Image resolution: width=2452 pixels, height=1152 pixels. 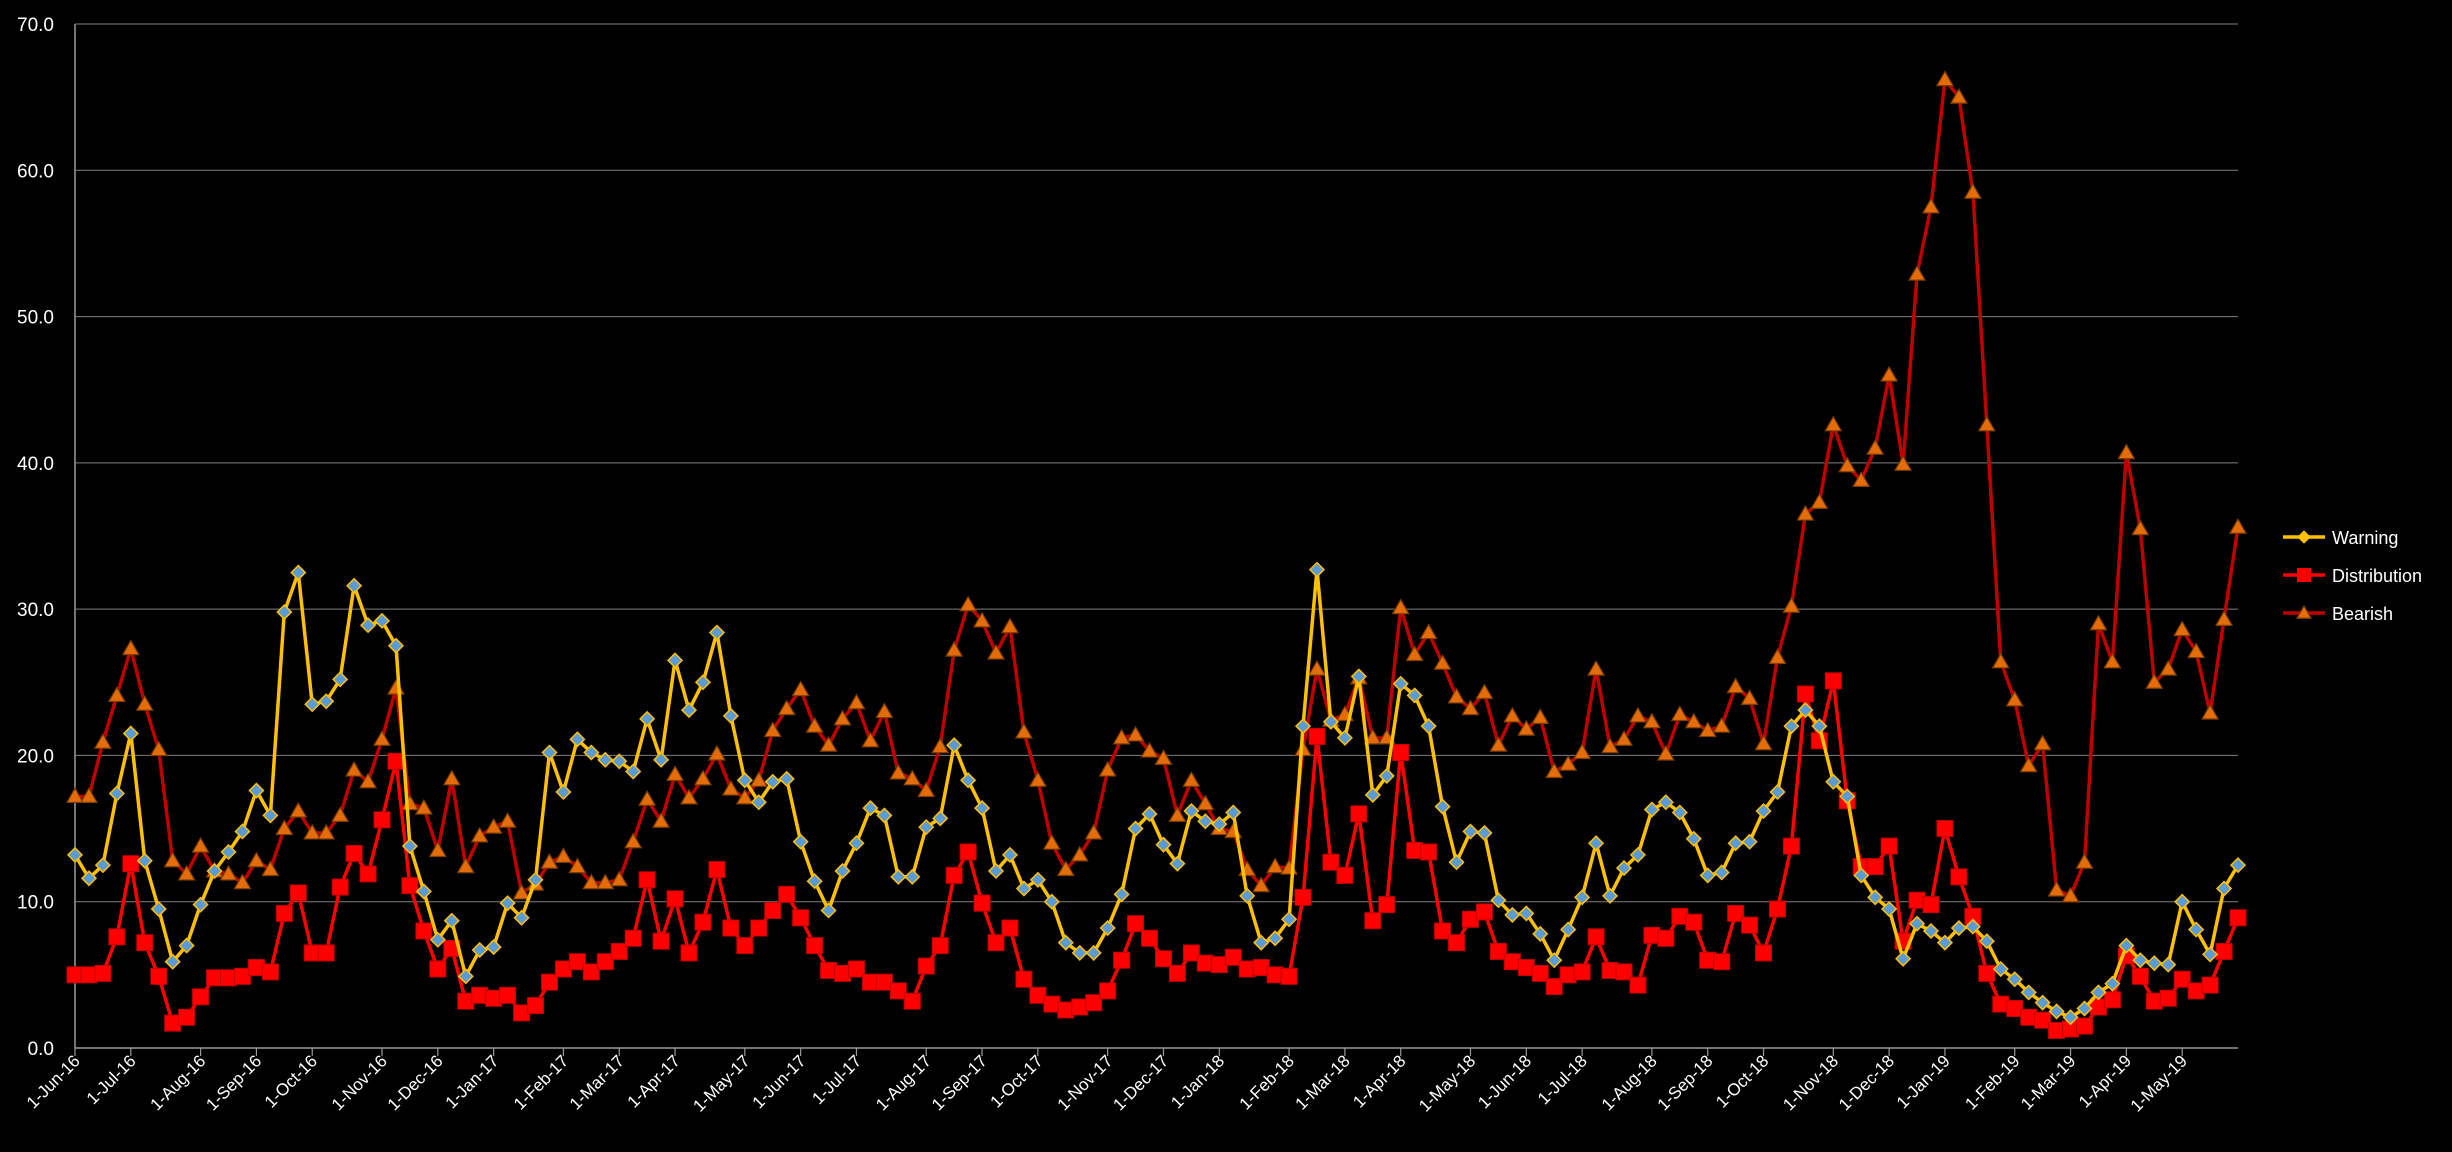 What do you see at coordinates (35, 25) in the screenshot?
I see `y-tick-label: 70.0` at bounding box center [35, 25].